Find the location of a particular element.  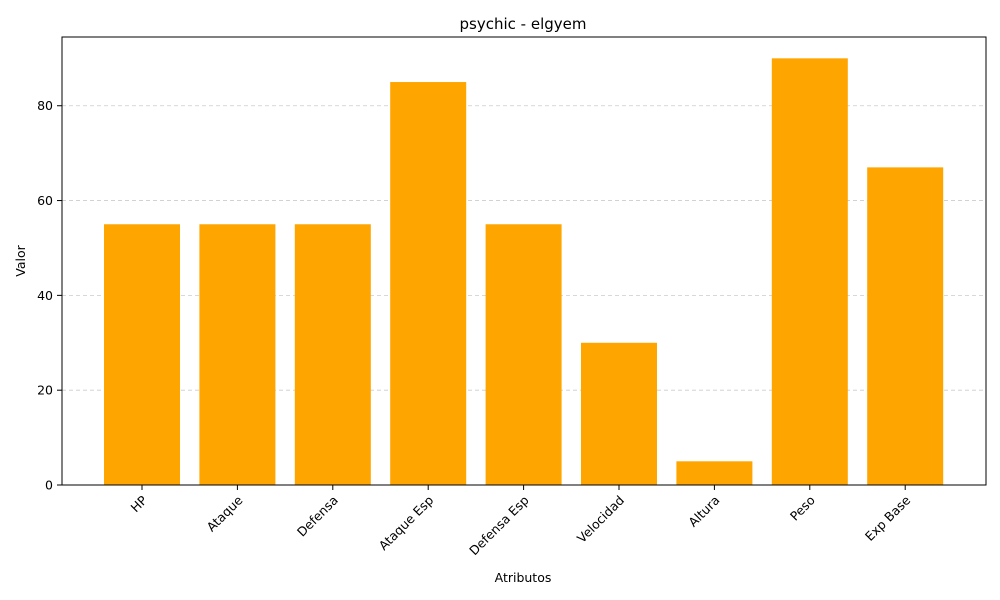

x-tick-label: Ataque is located at coordinates (224, 513).